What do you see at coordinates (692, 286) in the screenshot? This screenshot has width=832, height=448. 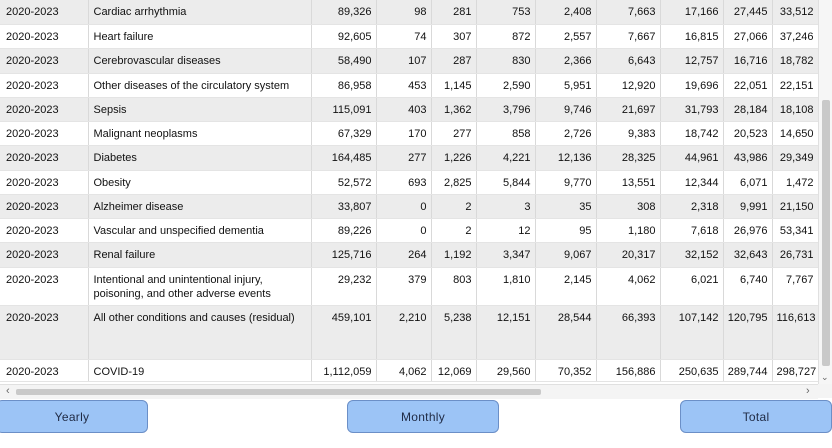 I see `value-cell: 6,021` at bounding box center [692, 286].